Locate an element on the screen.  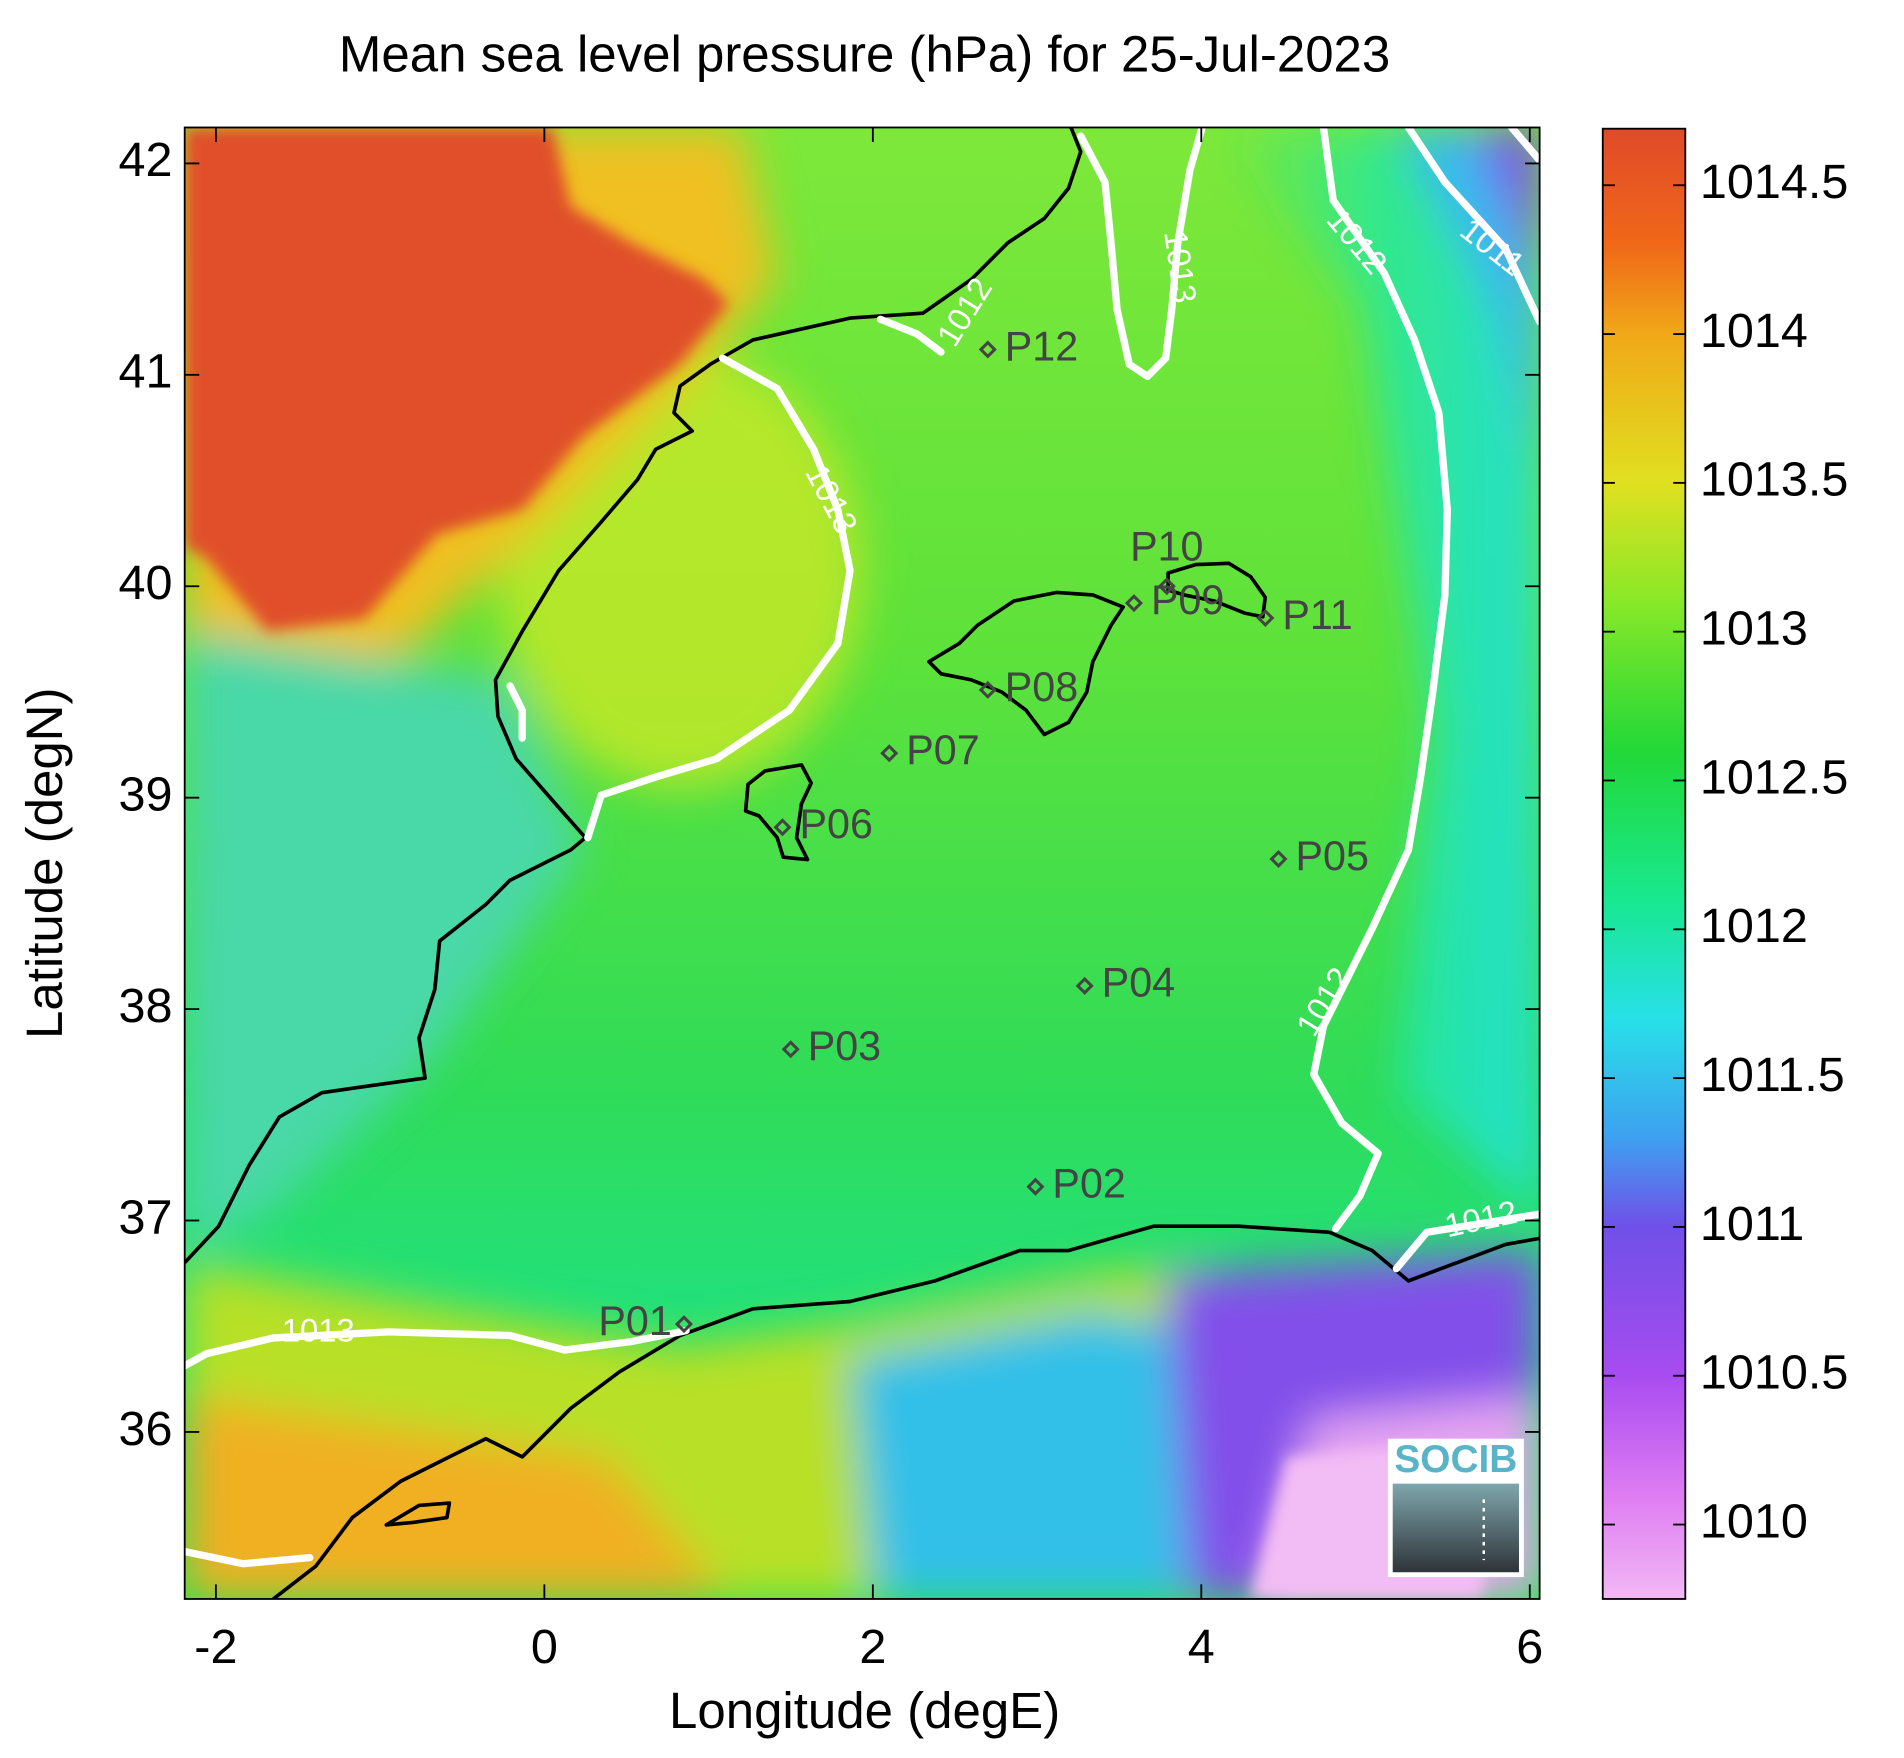
colorbar-tick-label: 1013.5 is located at coordinates (1774, 480).